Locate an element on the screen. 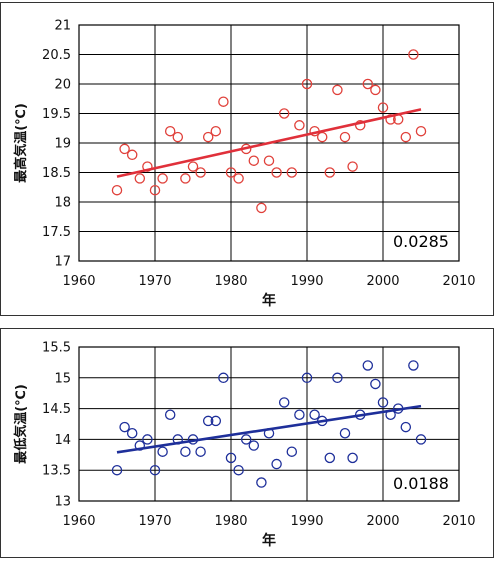  y-tick-label: 14 is located at coordinates (62, 440).